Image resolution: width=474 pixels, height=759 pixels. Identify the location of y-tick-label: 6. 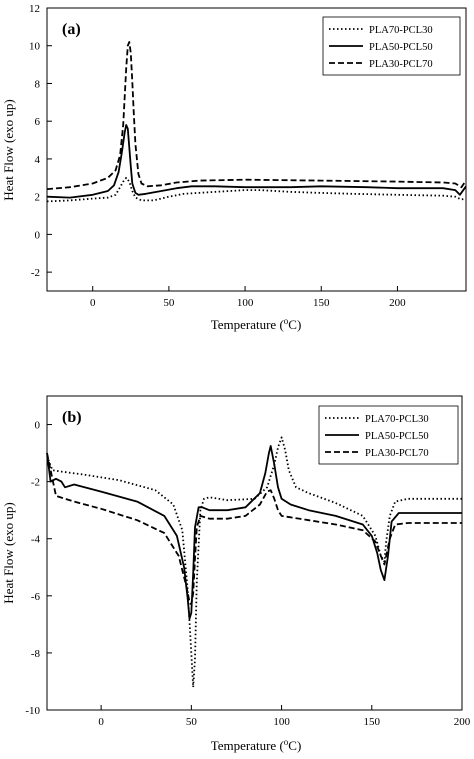
(38, 122).